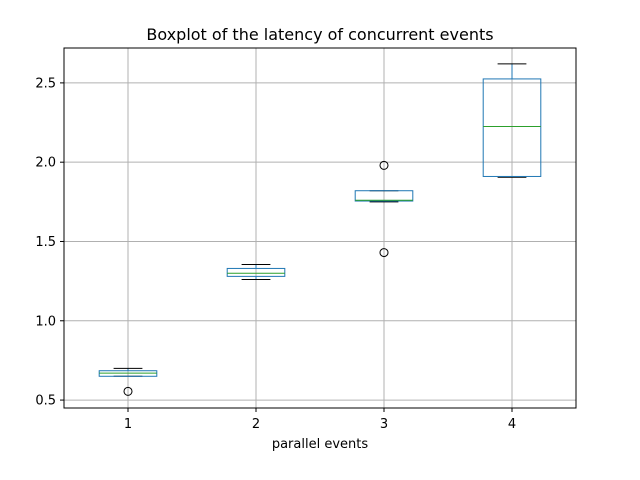 The width and height of the screenshot is (640, 480). Describe the element at coordinates (45, 83) in the screenshot. I see `y-tick-label: 2.5` at that location.